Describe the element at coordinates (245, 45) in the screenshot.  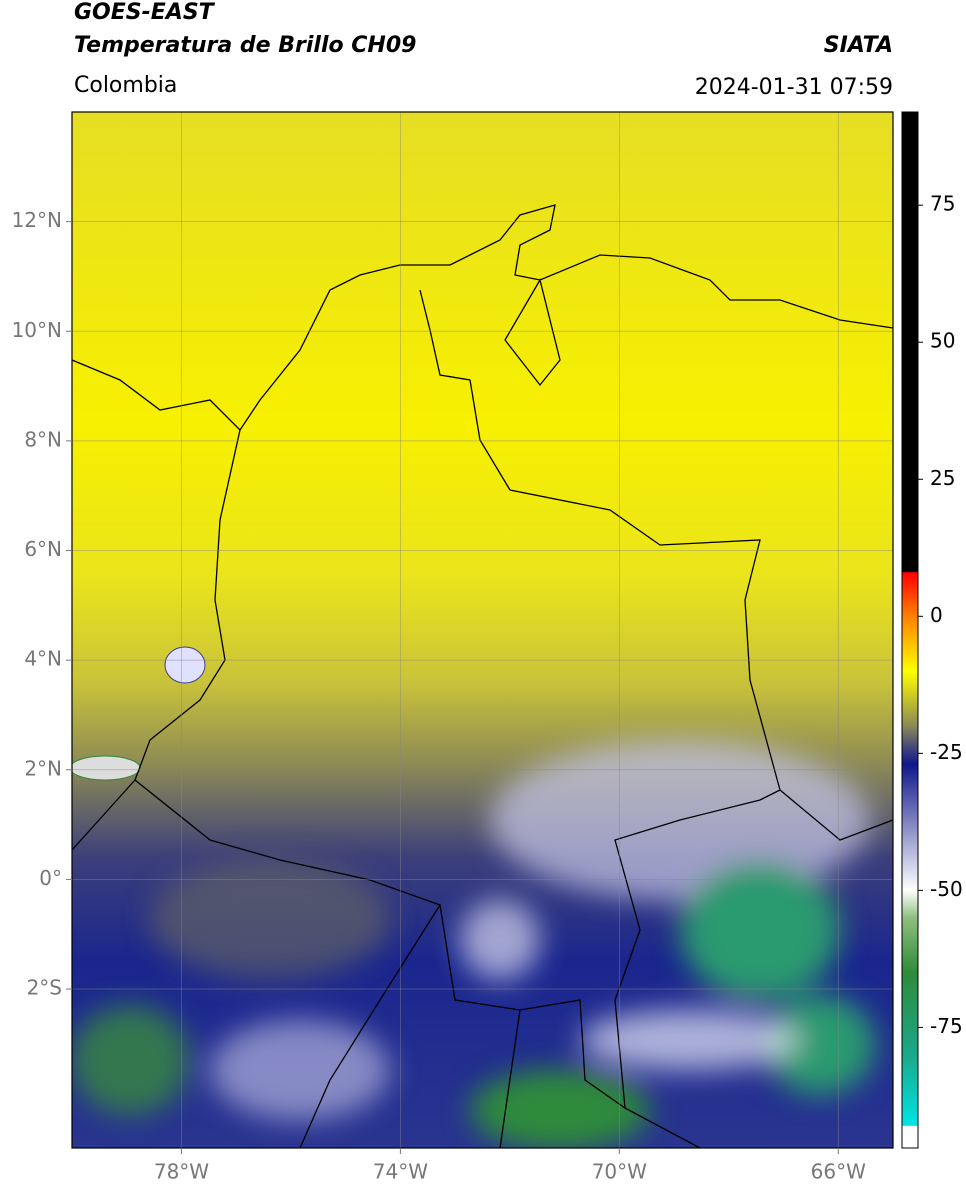
I see `product: Temperatura de Brillo CH09` at that location.